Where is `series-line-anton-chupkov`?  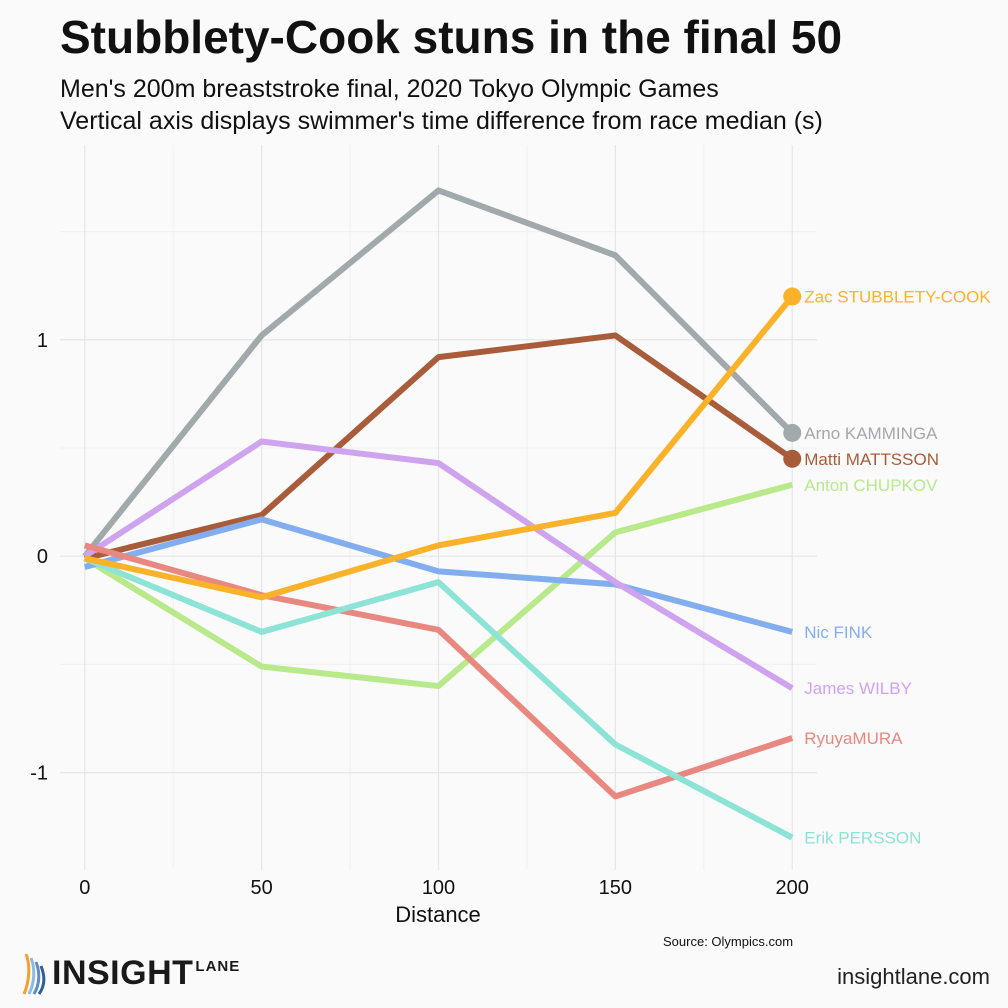
series-line-anton-chupkov is located at coordinates (438, 585).